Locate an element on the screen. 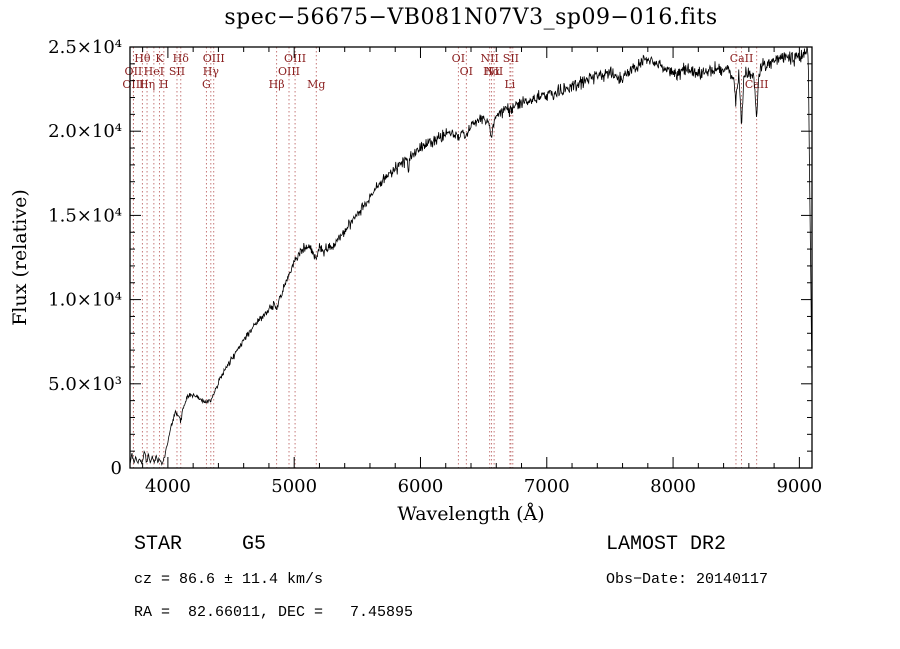 This screenshot has height=649, width=900. svg-text: G is located at coordinates (206, 84).